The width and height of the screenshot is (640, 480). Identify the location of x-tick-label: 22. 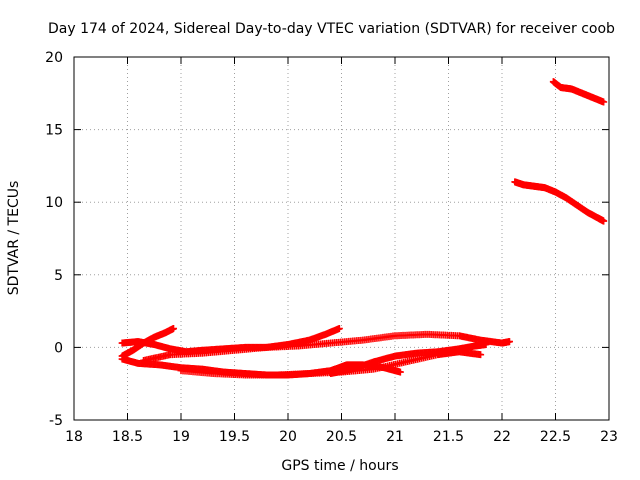
(502, 437).